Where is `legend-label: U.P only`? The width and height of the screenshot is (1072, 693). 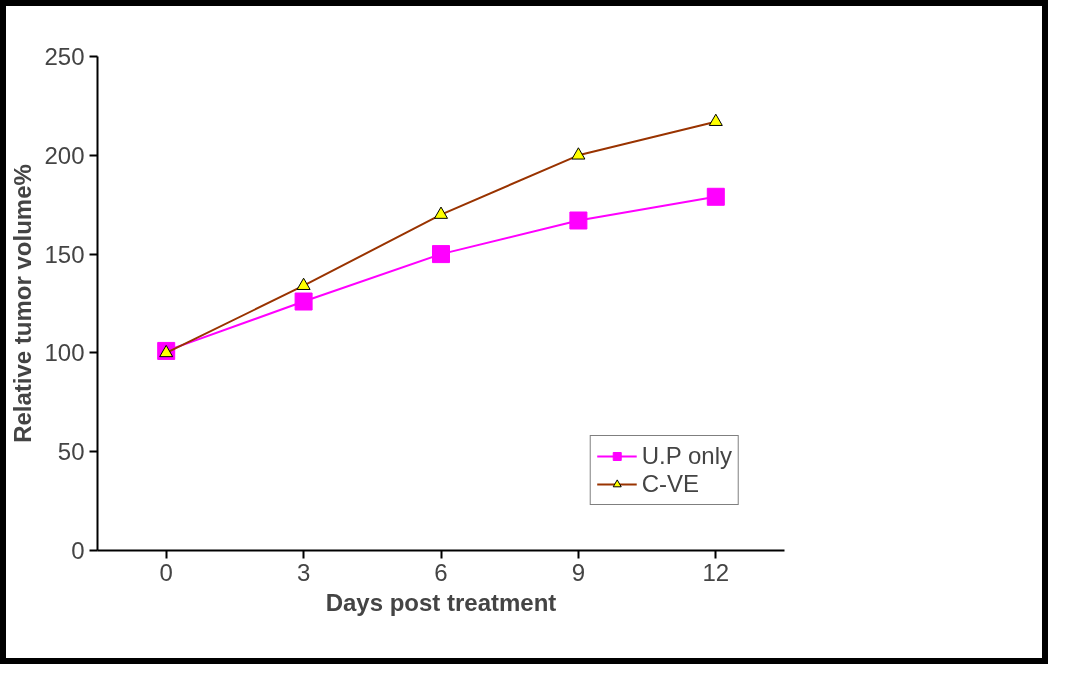 legend-label: U.P only is located at coordinates (686, 456).